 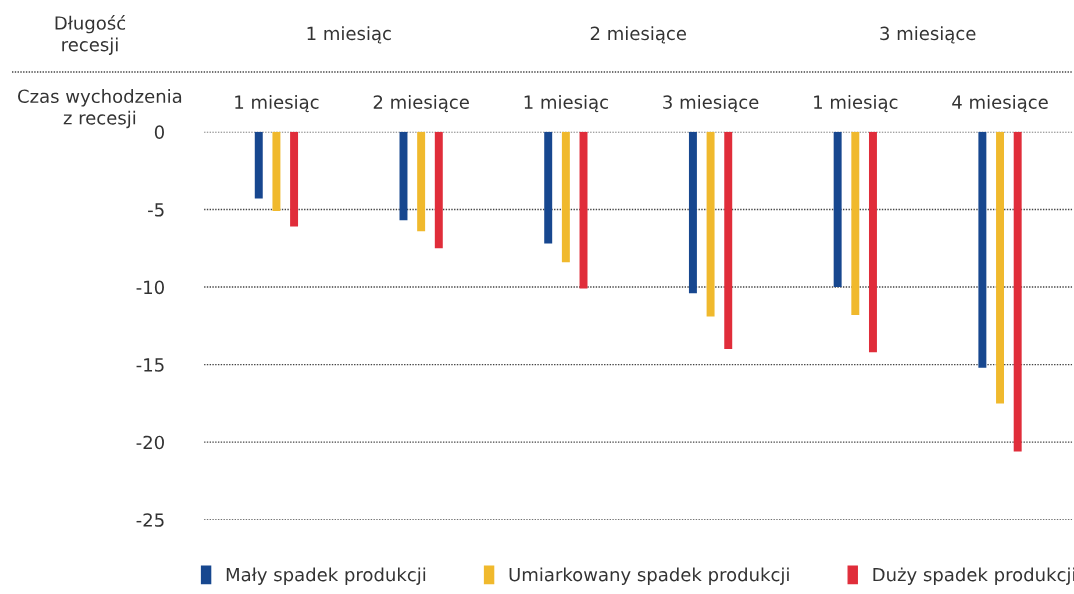 What do you see at coordinates (649, 576) in the screenshot?
I see `legend-label: Umiarkowany spadek produkcji` at bounding box center [649, 576].